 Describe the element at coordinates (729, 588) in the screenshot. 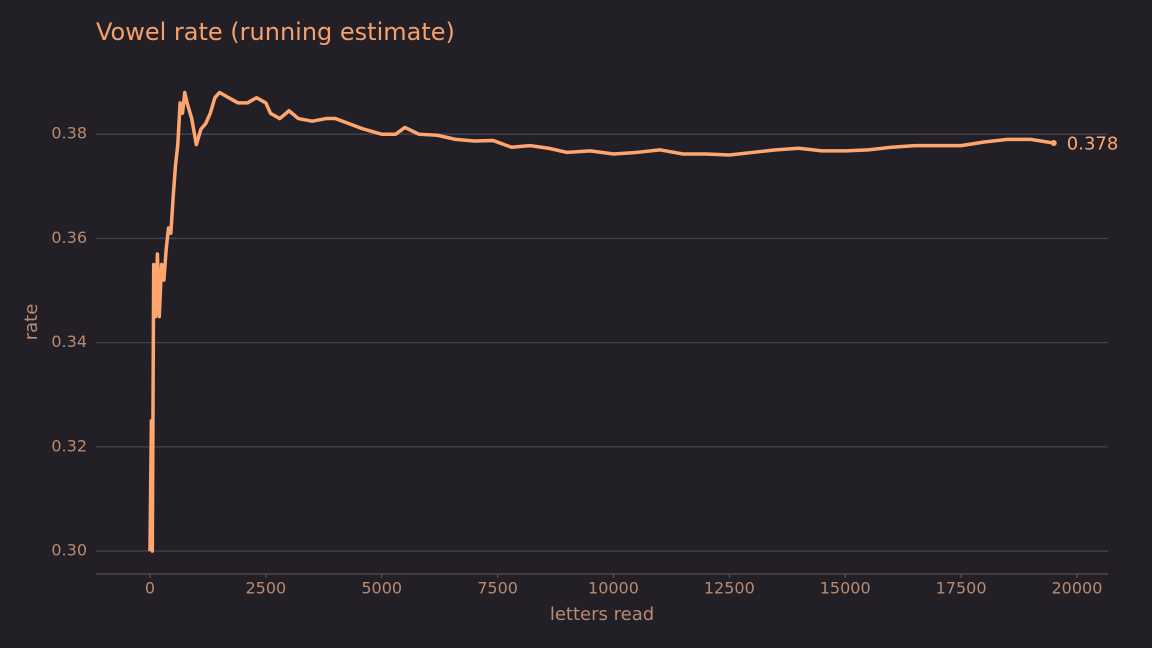

I see `x-tick-label: 12500` at that location.